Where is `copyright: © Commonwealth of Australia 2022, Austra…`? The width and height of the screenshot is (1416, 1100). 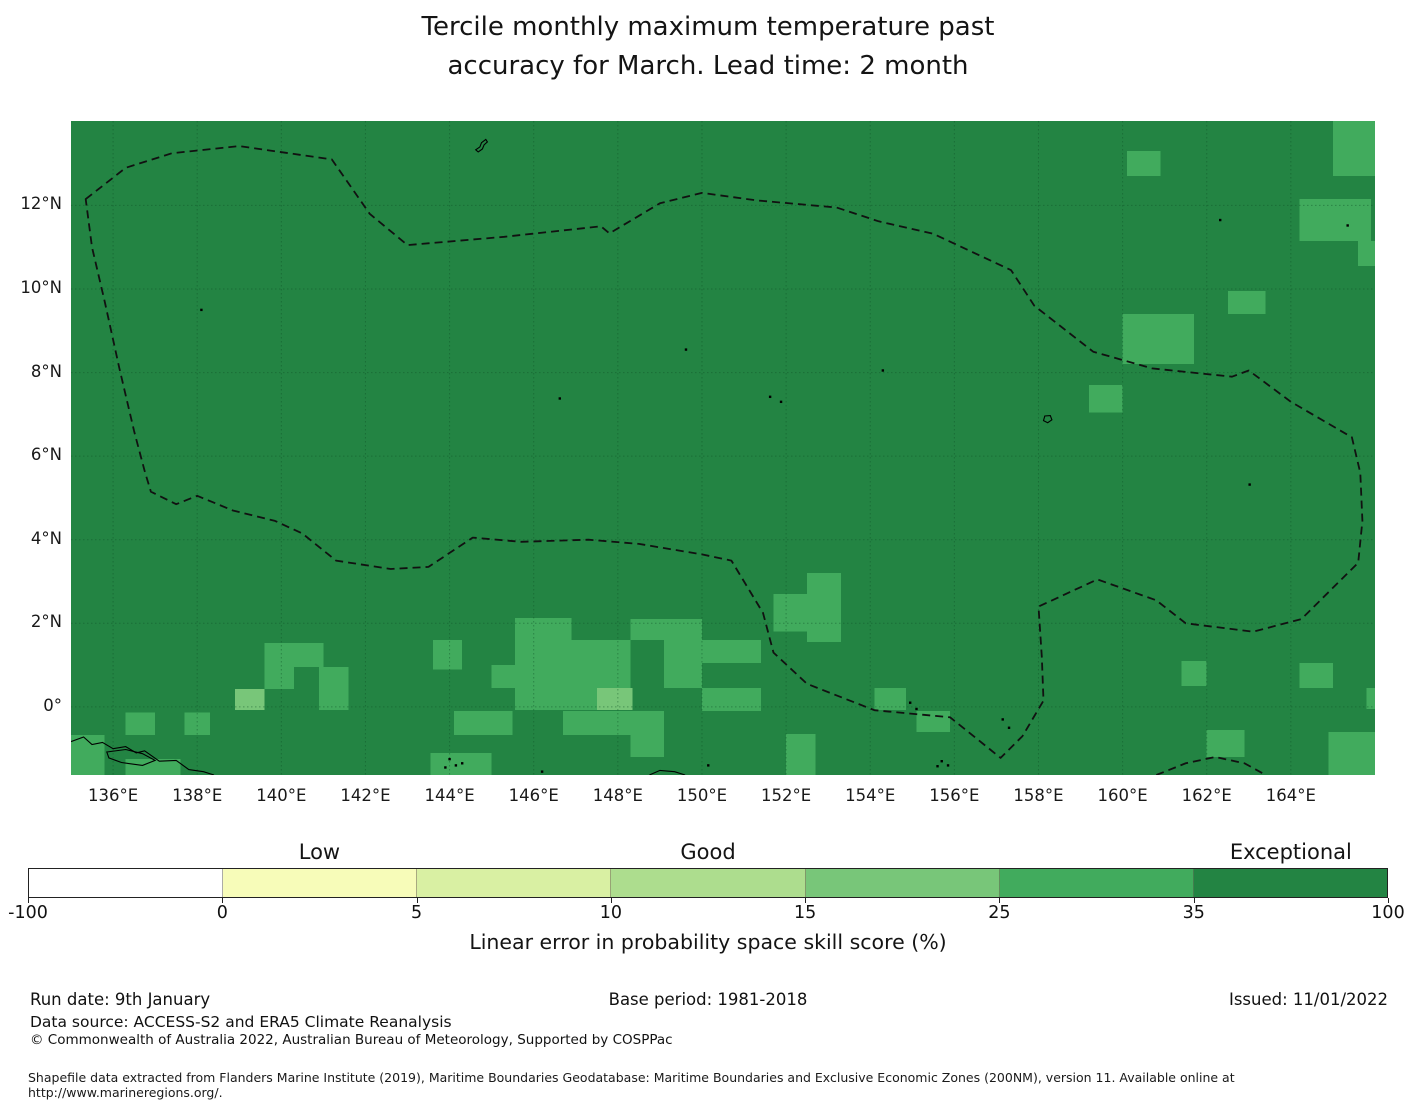 copyright: © Commonwealth of Australia 2022, Austra… is located at coordinates (351, 1040).